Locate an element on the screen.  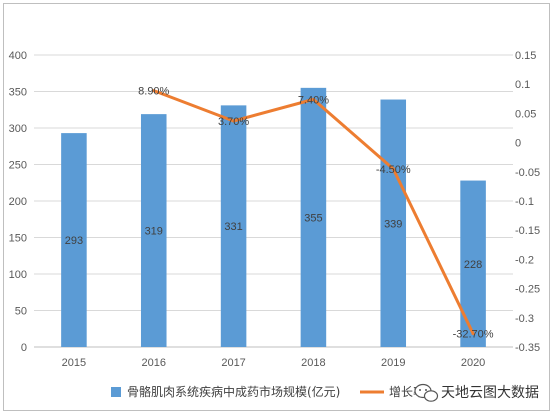
bar-data-label: 228 is located at coordinates (473, 265).